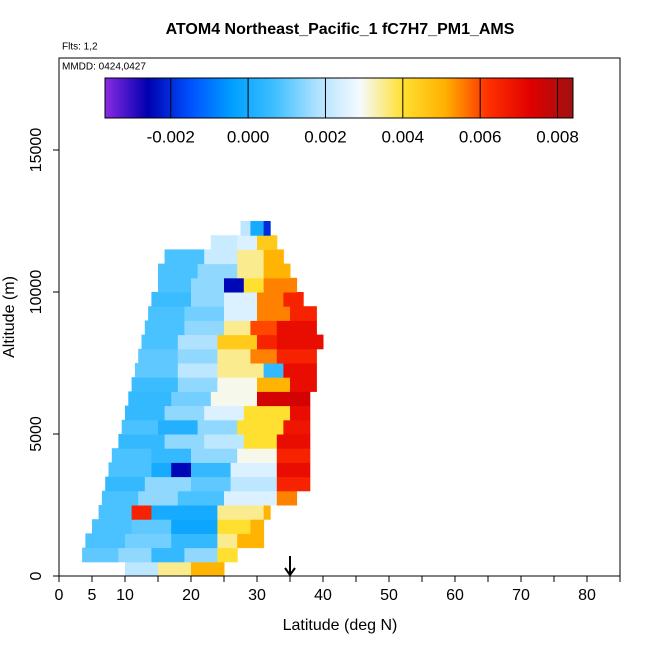 Image resolution: width=650 pixels, height=650 pixels. Describe the element at coordinates (104, 67) in the screenshot. I see `dates-label: MMDD: 0424,0427` at that location.